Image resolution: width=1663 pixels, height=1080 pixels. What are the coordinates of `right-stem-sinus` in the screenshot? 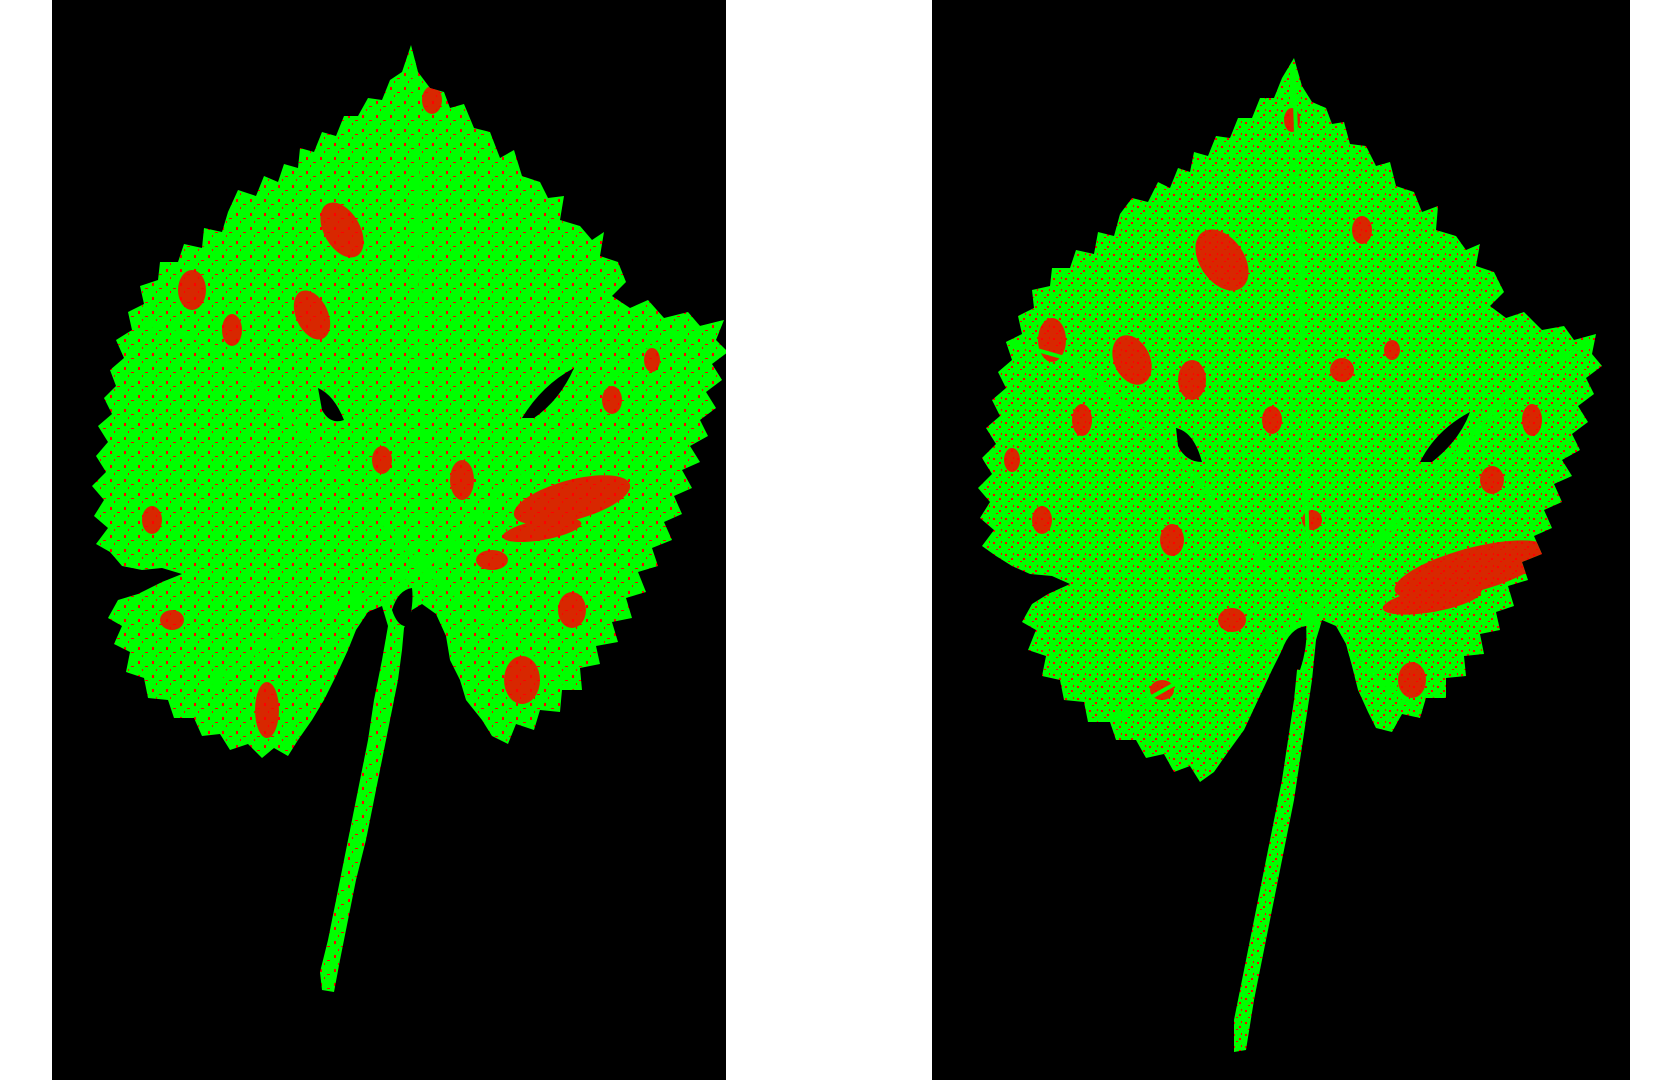 It's located at (1294, 648).